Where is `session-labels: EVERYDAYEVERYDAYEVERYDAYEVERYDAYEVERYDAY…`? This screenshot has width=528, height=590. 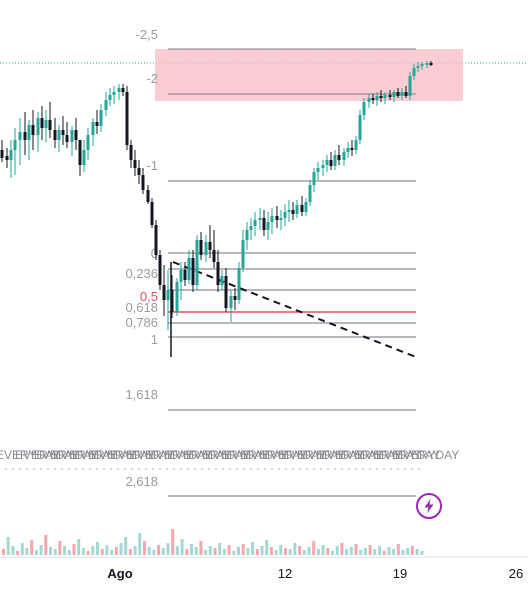
session-labels: EVERYDAYEVERYDAYEVERYDAYEVERYDAYEVERYDAY… is located at coordinates (229, 459).